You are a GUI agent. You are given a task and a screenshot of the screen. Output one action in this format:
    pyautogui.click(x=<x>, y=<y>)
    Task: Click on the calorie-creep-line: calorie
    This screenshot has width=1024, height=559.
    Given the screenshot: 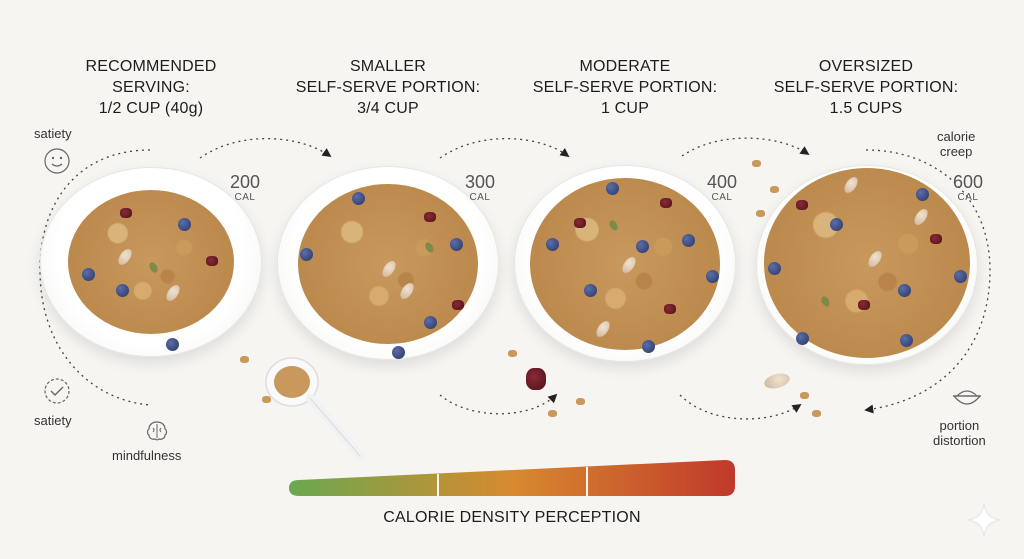 What is the action you would take?
    pyautogui.click(x=956, y=136)
    